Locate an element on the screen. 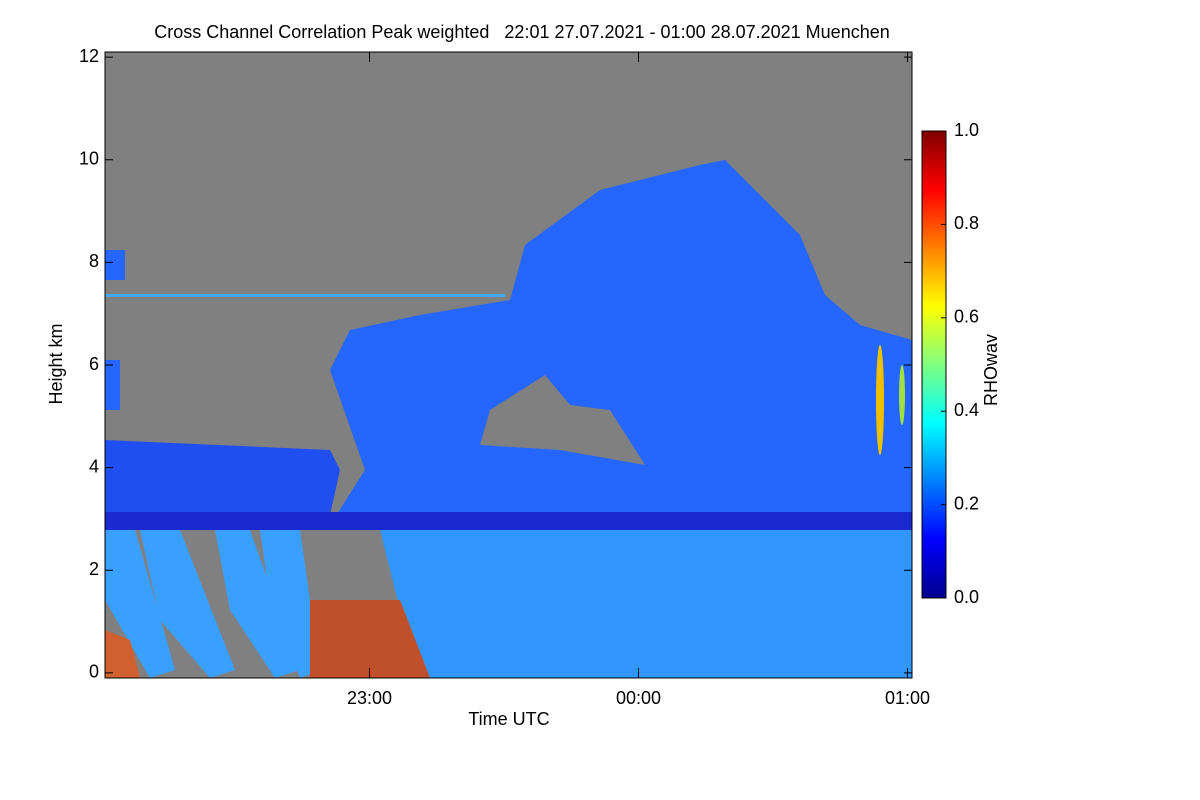  x-tick-label: 23:00 is located at coordinates (369, 698).